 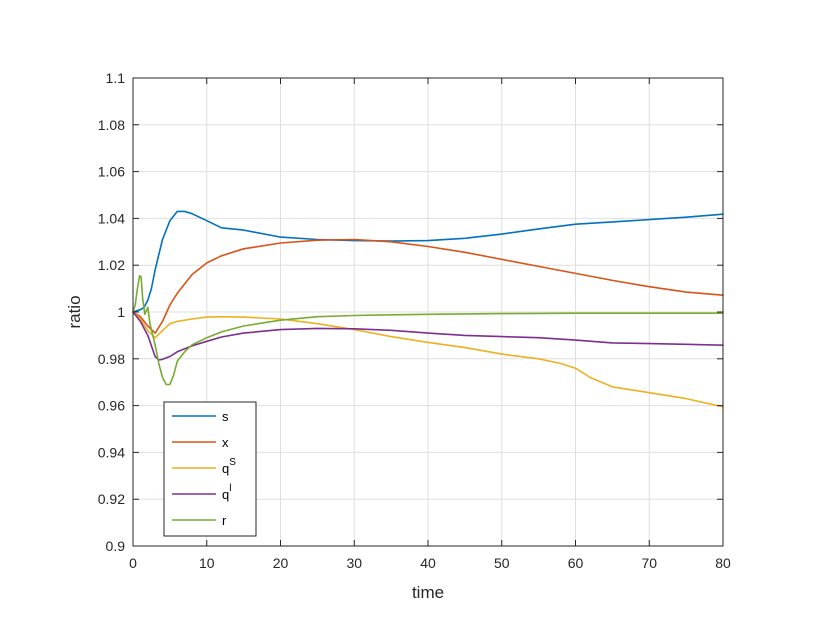 I want to click on x-tick-label: 60, so click(x=576, y=563).